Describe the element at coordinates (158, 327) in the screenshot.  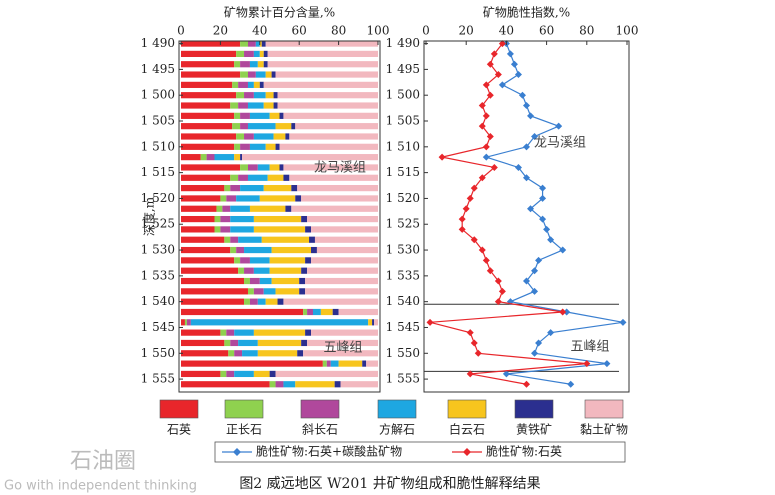
I see `y-tick-label: 1 545` at that location.